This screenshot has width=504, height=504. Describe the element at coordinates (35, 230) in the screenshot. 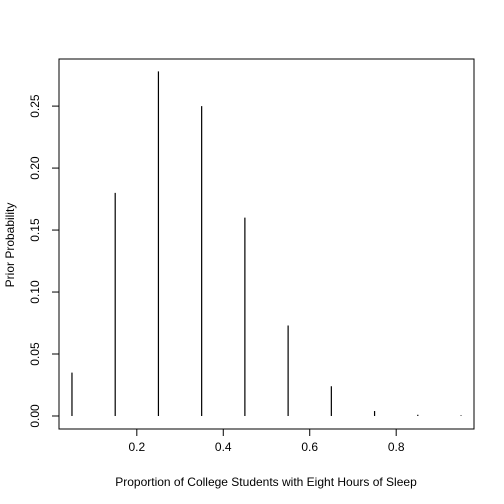

I see `y-tick-label: 0.15` at that location.